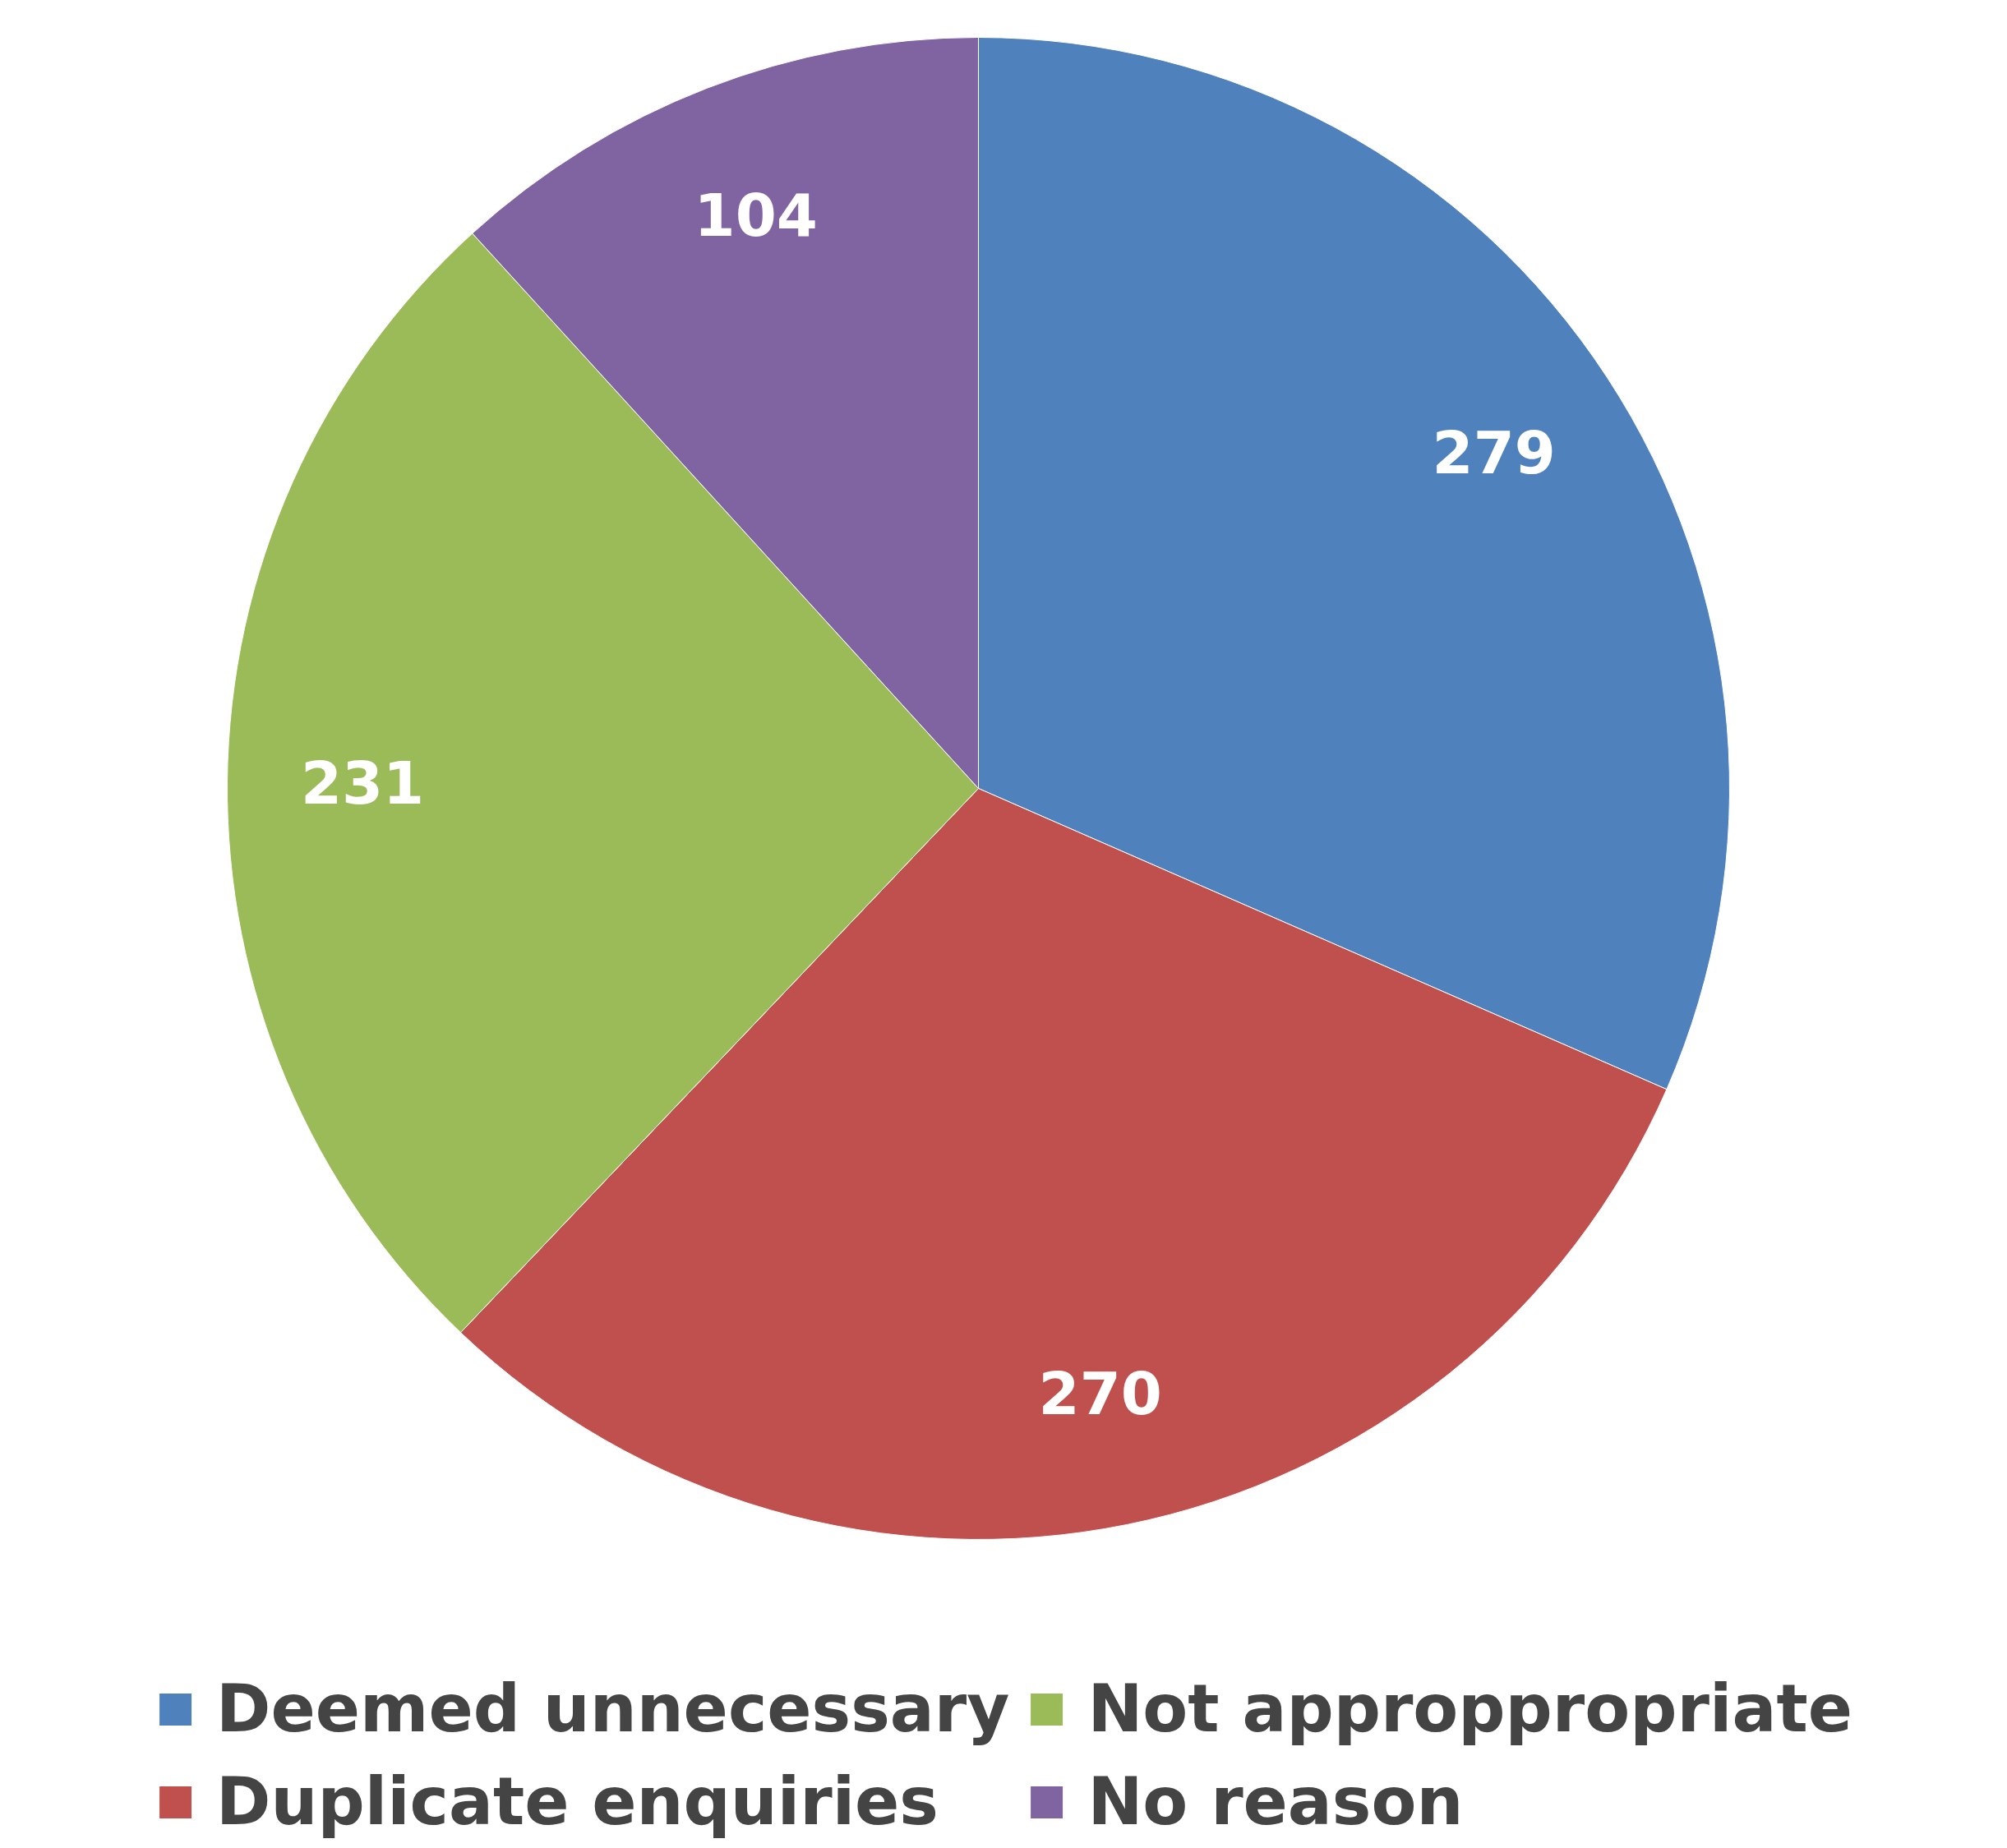 The image size is (2007, 1848). What do you see at coordinates (613, 1709) in the screenshot?
I see `legend-label: Deemed unnecessary` at bounding box center [613, 1709].